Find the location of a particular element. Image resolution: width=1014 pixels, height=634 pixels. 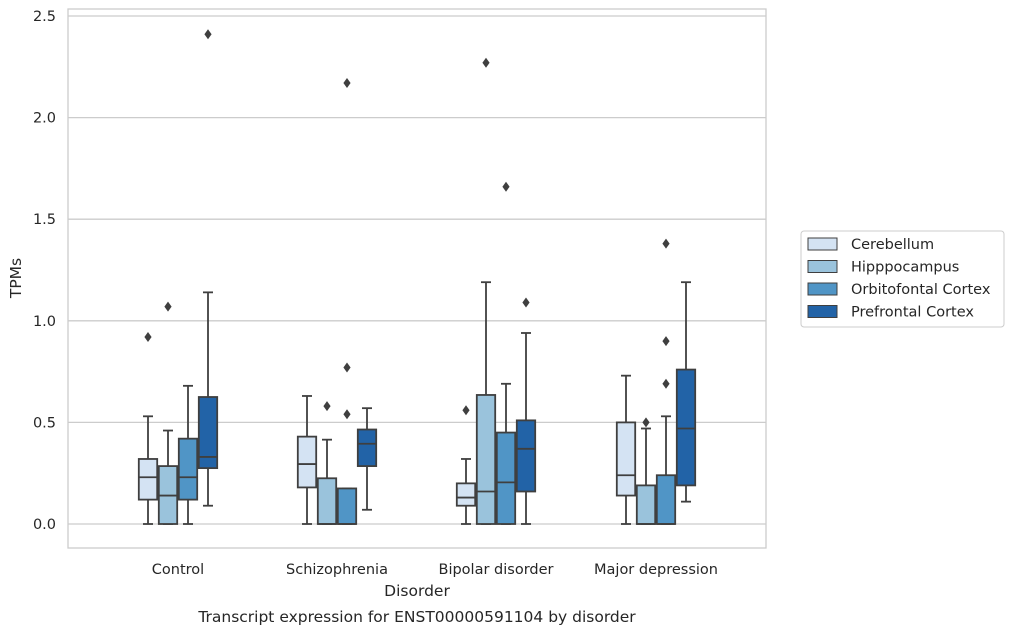

x-tick-label: Control is located at coordinates (178, 570).